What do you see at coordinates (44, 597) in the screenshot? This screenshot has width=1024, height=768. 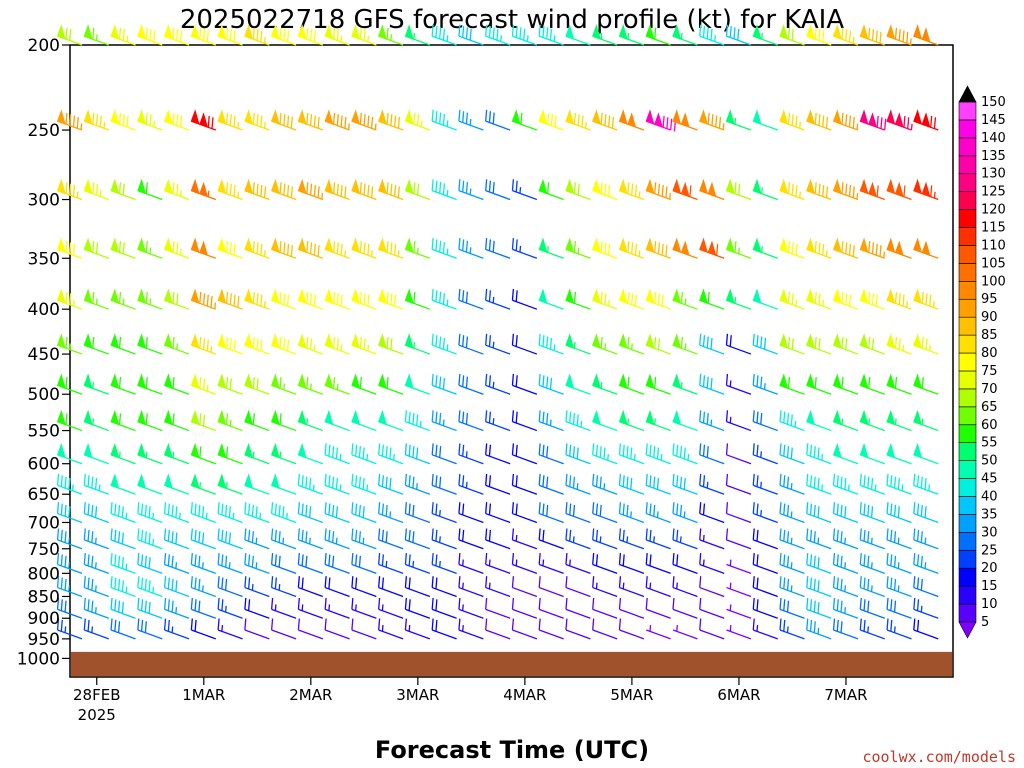 I see `y-tick-label: 850` at bounding box center [44, 597].